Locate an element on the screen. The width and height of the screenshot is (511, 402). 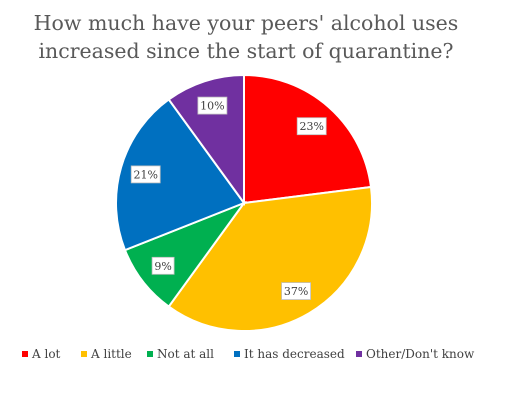
legend-label: A little is located at coordinates (111, 354).